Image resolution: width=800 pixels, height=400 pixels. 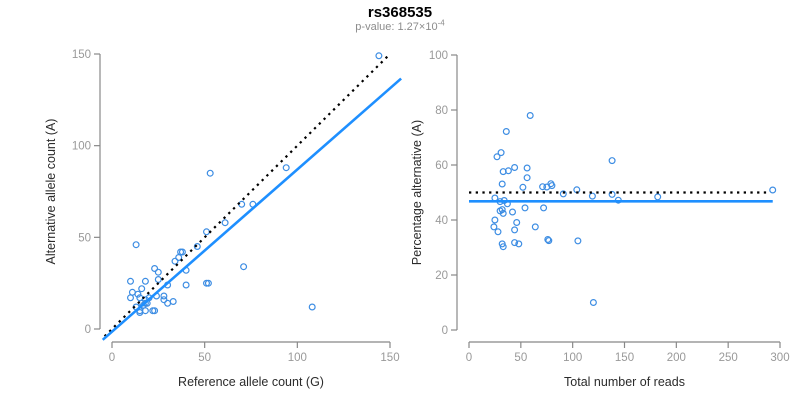 What do you see at coordinates (441, 276) in the screenshot?
I see `y-tick-label: 20` at bounding box center [441, 276].